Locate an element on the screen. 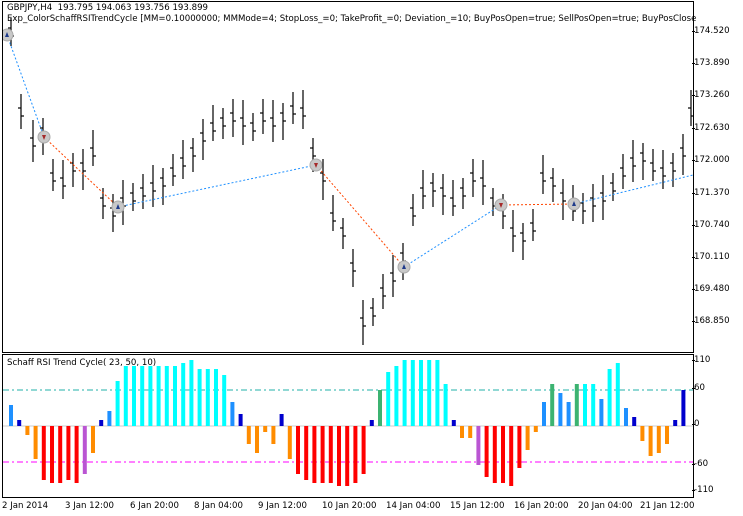  sell-marker is located at coordinates (501, 205).